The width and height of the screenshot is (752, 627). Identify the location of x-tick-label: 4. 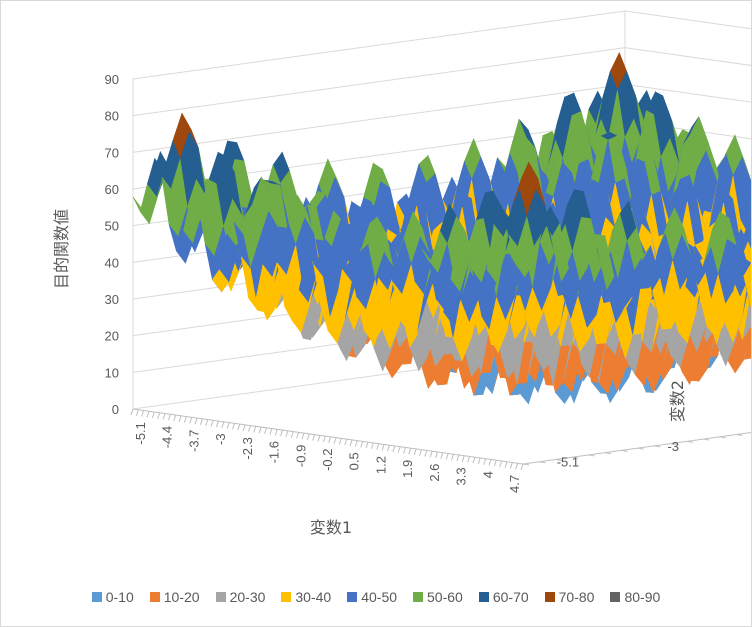
(488, 474).